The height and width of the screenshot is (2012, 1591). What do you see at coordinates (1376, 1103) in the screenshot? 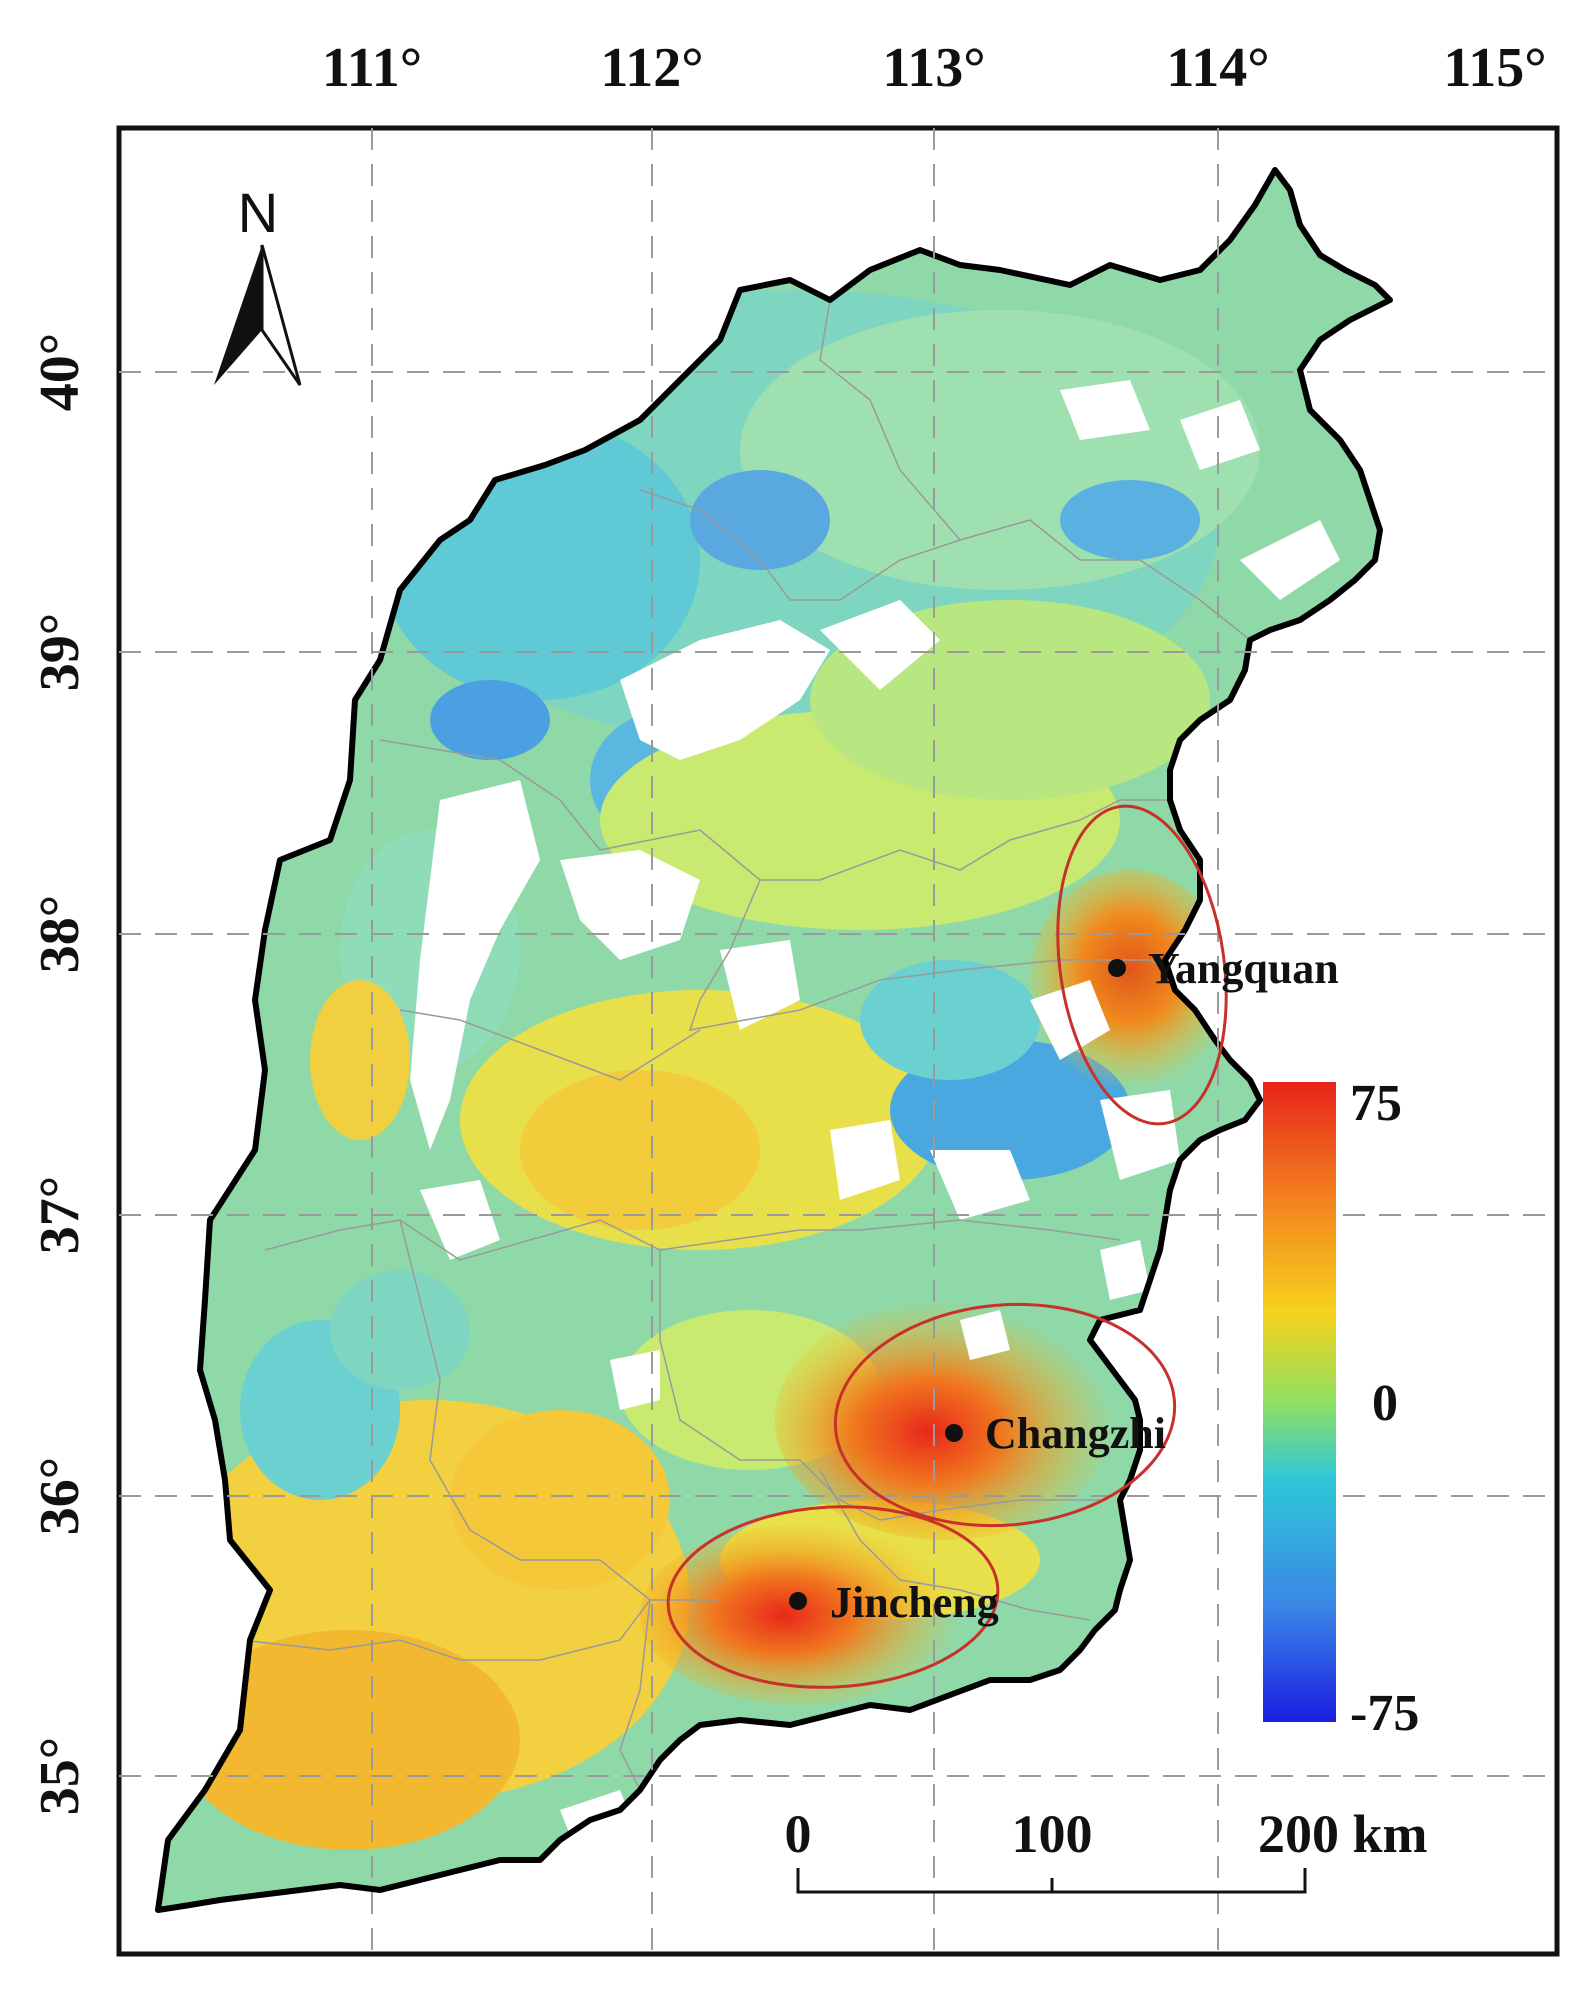
I see `colorbar-max-label: 75` at bounding box center [1376, 1103].